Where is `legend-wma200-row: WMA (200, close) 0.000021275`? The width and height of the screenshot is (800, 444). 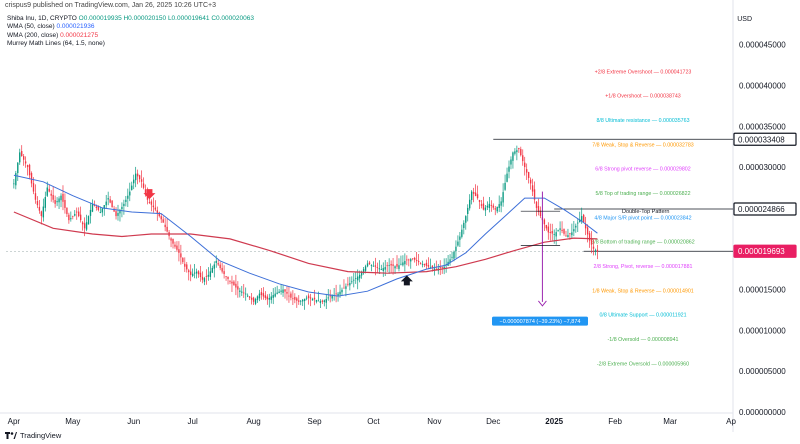
legend-wma200-row: WMA (200, close) 0.000021275 is located at coordinates (130, 36).